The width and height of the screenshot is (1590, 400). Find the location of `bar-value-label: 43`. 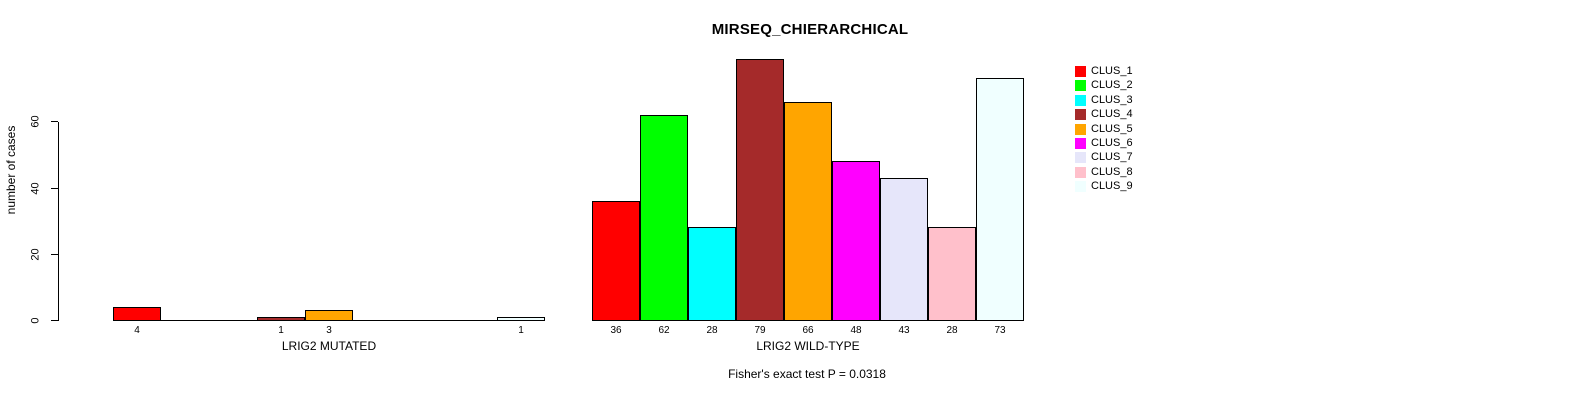

bar-value-label: 43 is located at coordinates (904, 330).